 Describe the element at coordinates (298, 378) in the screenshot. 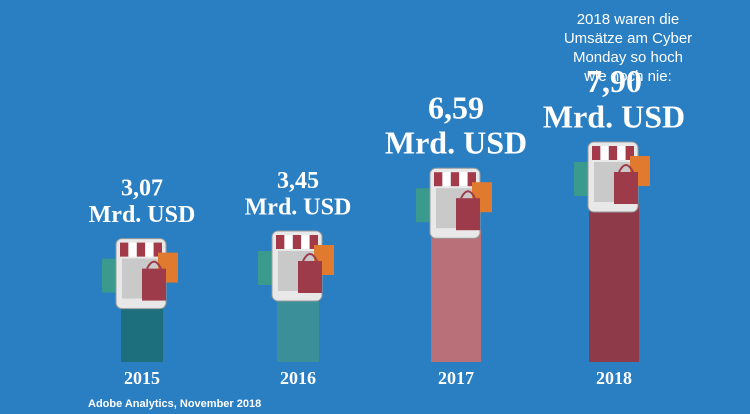

I see `x-tick-label: 2016` at that location.